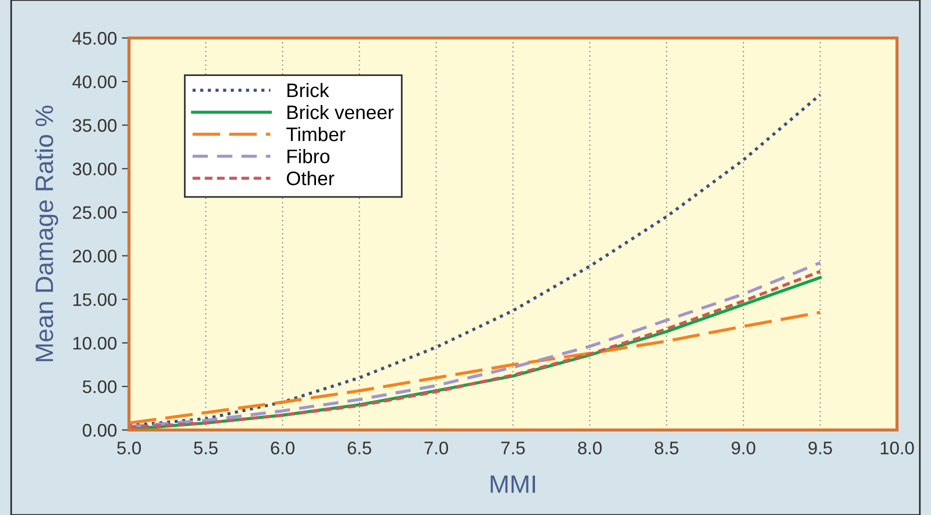  What do you see at coordinates (206, 448) in the screenshot?
I see `x-tick-label: 5.5` at bounding box center [206, 448].